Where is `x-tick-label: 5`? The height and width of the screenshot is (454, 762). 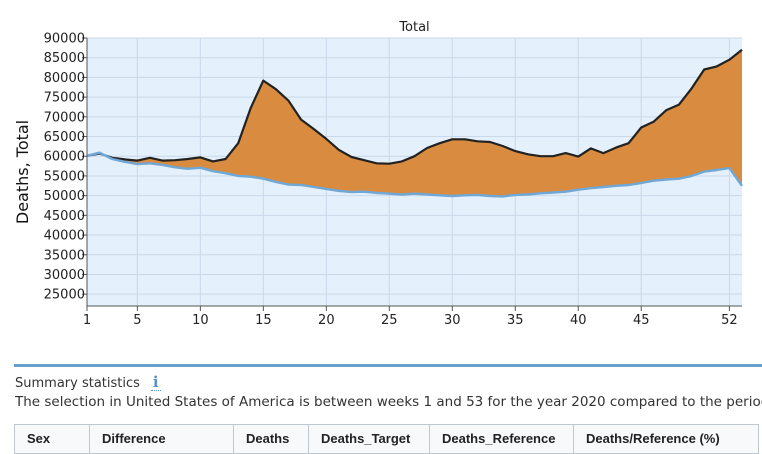
x-tick-label: 5 is located at coordinates (137, 320).